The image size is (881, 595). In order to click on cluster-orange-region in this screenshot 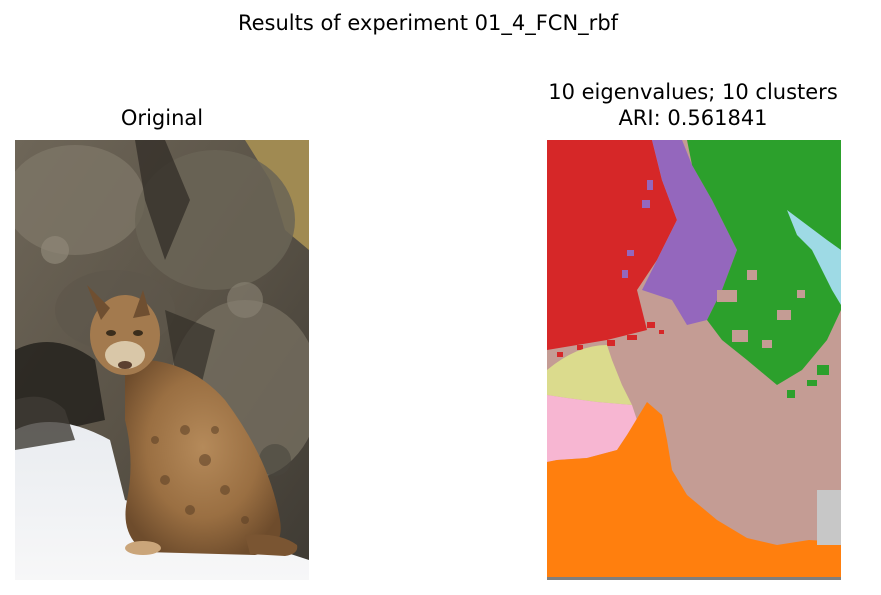, I will do `click(694, 491)`.